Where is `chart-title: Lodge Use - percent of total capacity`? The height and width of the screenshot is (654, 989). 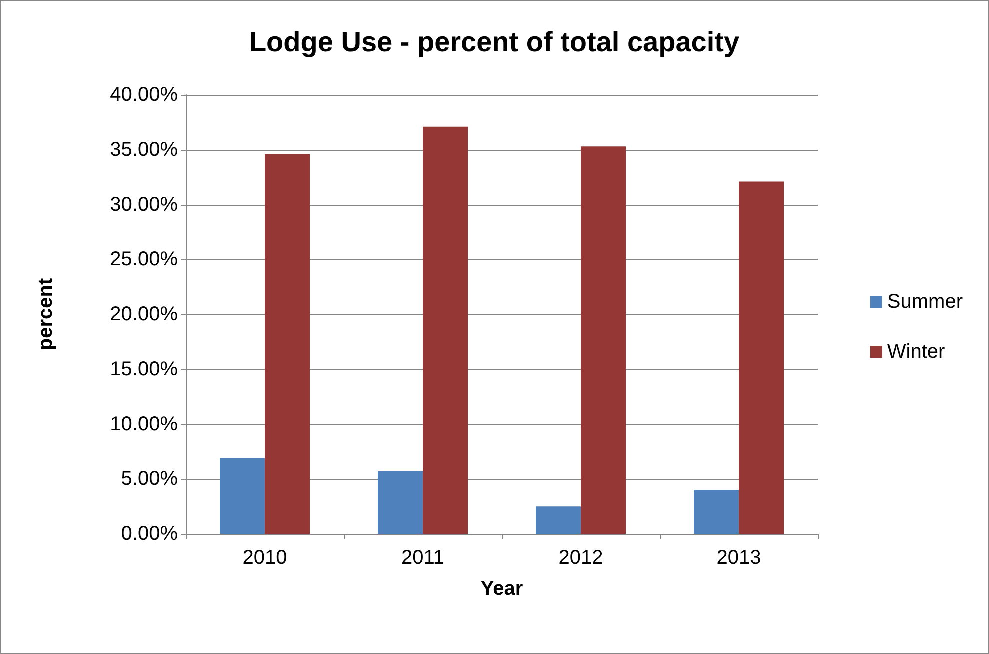
chart-title: Lodge Use - percent of total capacity is located at coordinates (494, 42).